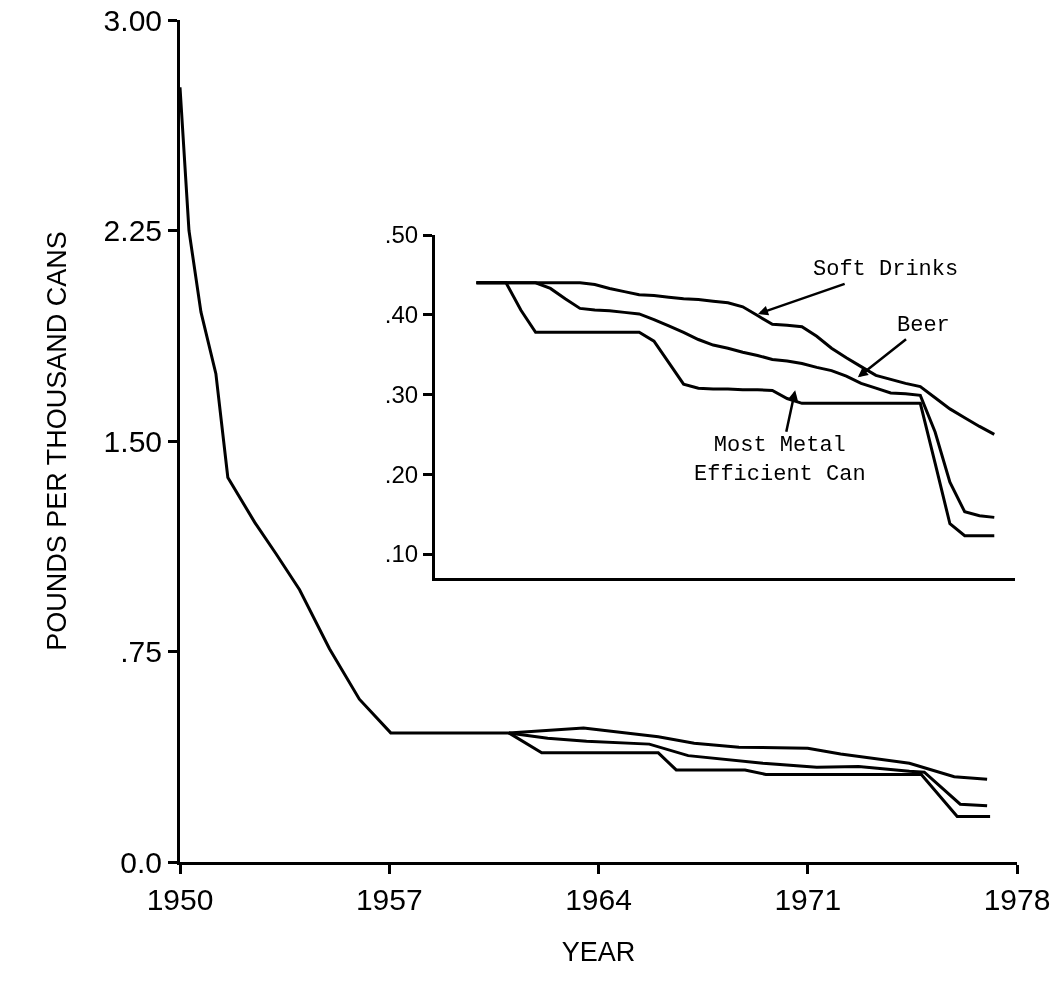 The height and width of the screenshot is (985, 1050). What do you see at coordinates (598, 899) in the screenshot?
I see `x-tick-label: 1964` at bounding box center [598, 899].